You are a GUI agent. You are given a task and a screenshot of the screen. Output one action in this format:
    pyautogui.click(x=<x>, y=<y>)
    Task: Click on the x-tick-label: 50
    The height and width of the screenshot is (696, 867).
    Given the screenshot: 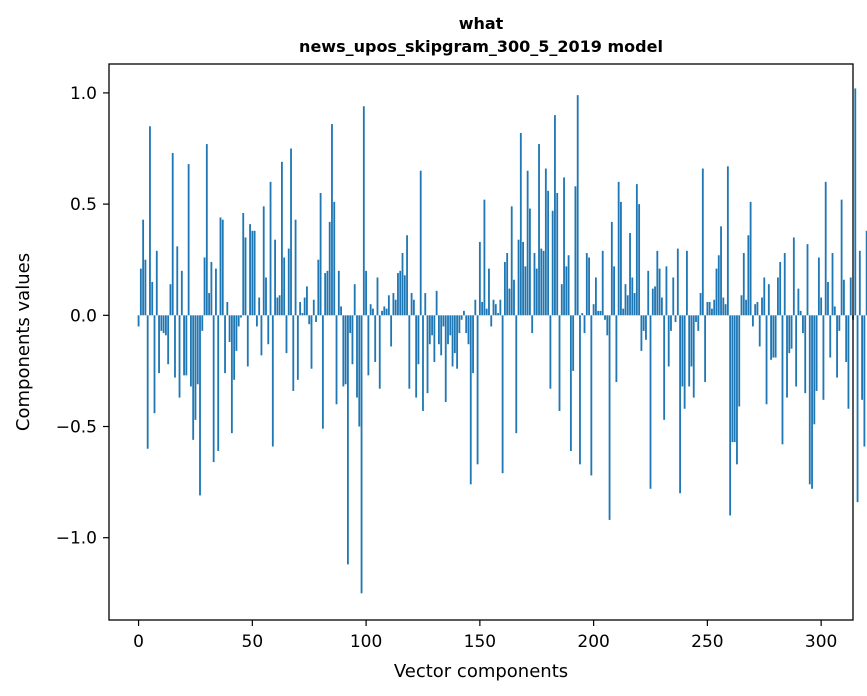 What is the action you would take?
    pyautogui.click(x=253, y=642)
    